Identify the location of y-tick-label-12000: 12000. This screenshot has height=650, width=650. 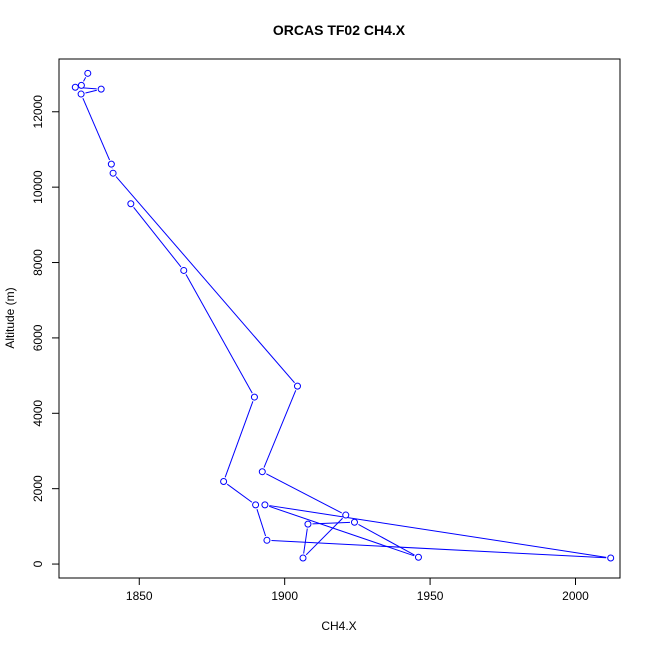
(38, 112).